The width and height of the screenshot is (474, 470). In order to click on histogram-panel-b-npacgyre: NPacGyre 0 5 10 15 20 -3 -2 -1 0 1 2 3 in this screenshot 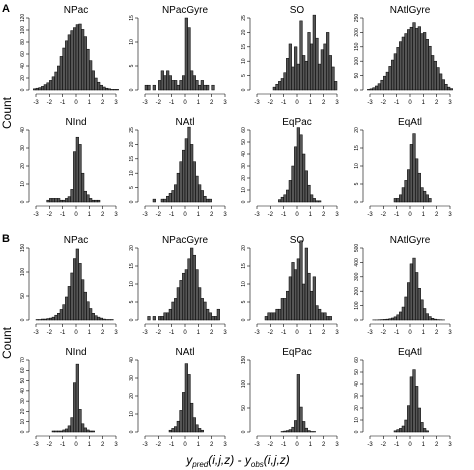, I will do `click(178, 285)`.